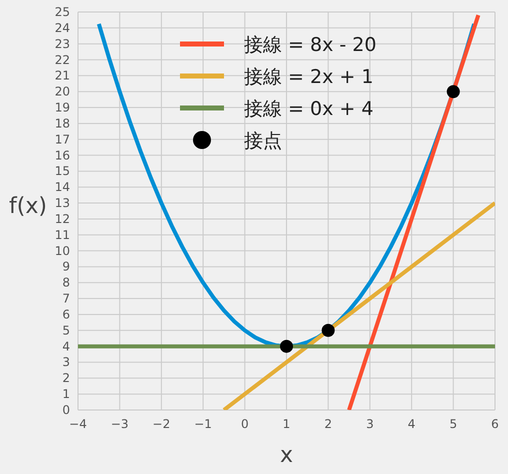 The image size is (508, 474). I want to click on y-tick-label: 2, so click(66, 378).